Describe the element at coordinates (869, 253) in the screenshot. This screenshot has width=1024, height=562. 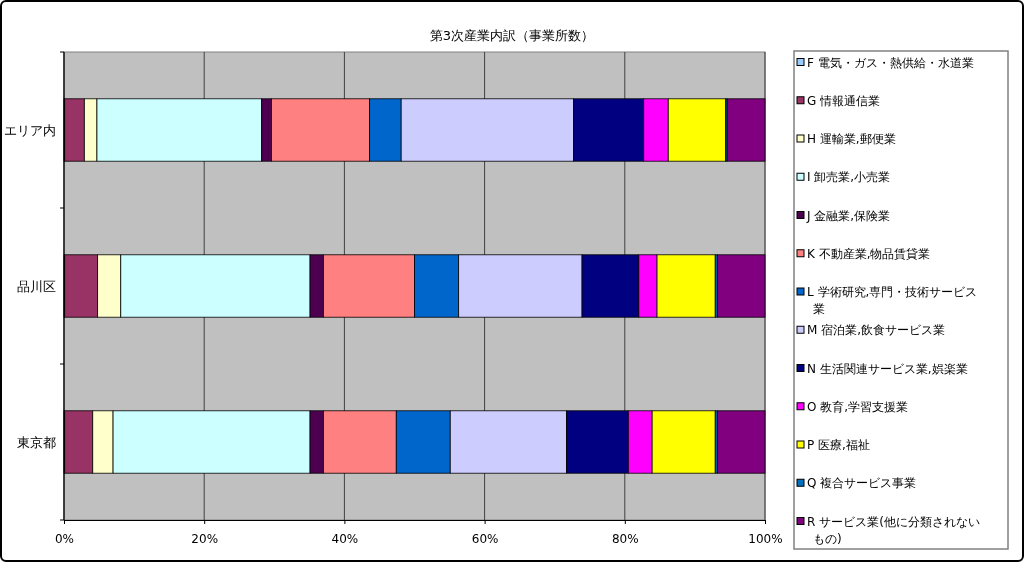
I see `legend-label: K 不動産業,物品賃貸業` at that location.